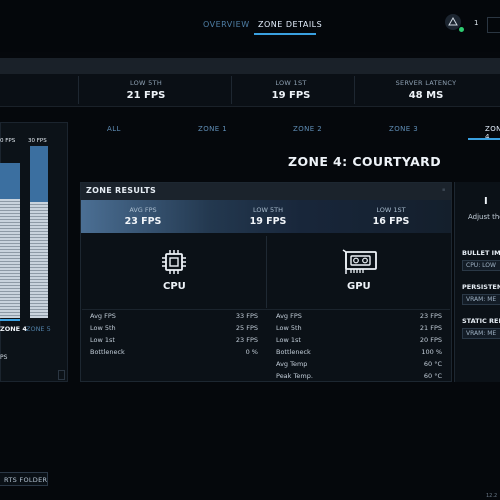 This screenshot has width=500, height=500. Describe the element at coordinates (291, 95) in the screenshot. I see `stat-value: 19 FPS` at that location.